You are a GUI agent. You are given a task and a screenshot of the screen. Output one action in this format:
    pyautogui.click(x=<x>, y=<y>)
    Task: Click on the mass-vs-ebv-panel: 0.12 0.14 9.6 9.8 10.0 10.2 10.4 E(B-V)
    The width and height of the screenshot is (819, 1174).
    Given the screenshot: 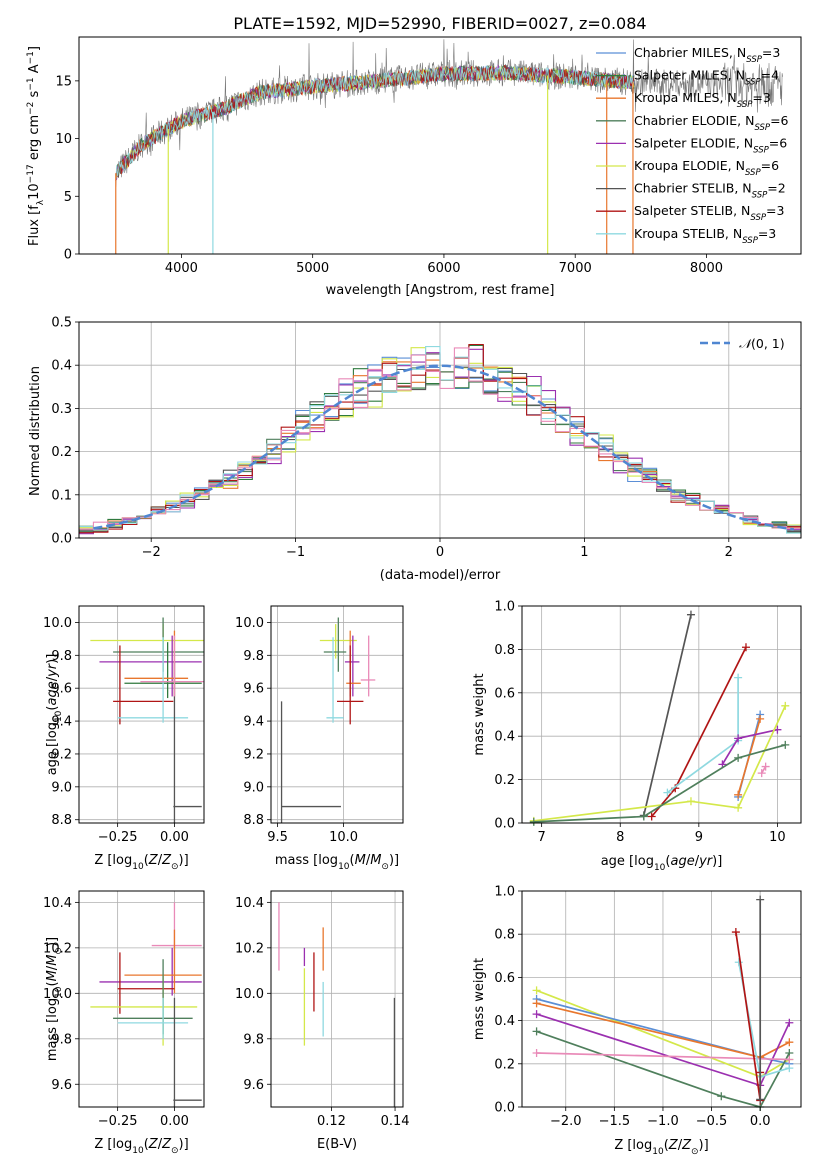 What is the action you would take?
    pyautogui.click(x=322, y=1021)
    